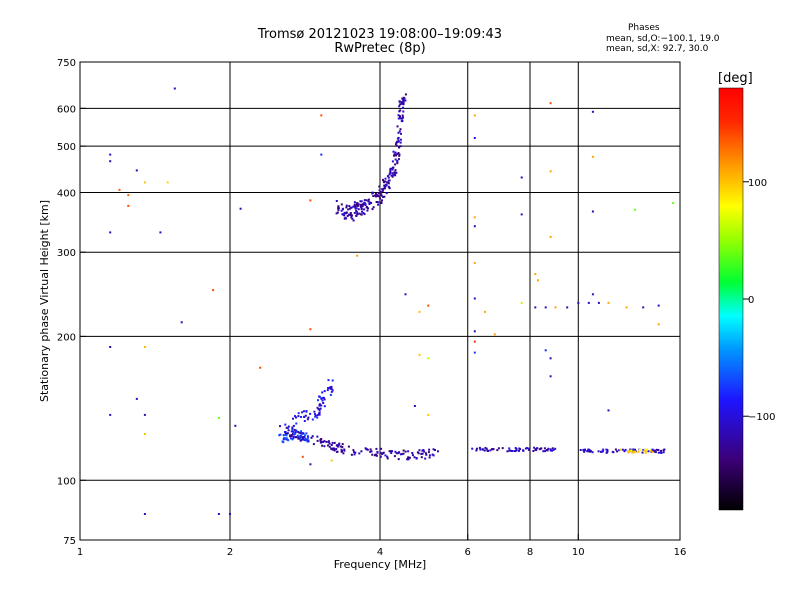 The height and width of the screenshot is (600, 800). I want to click on x-tick-label: 1, so click(80, 552).